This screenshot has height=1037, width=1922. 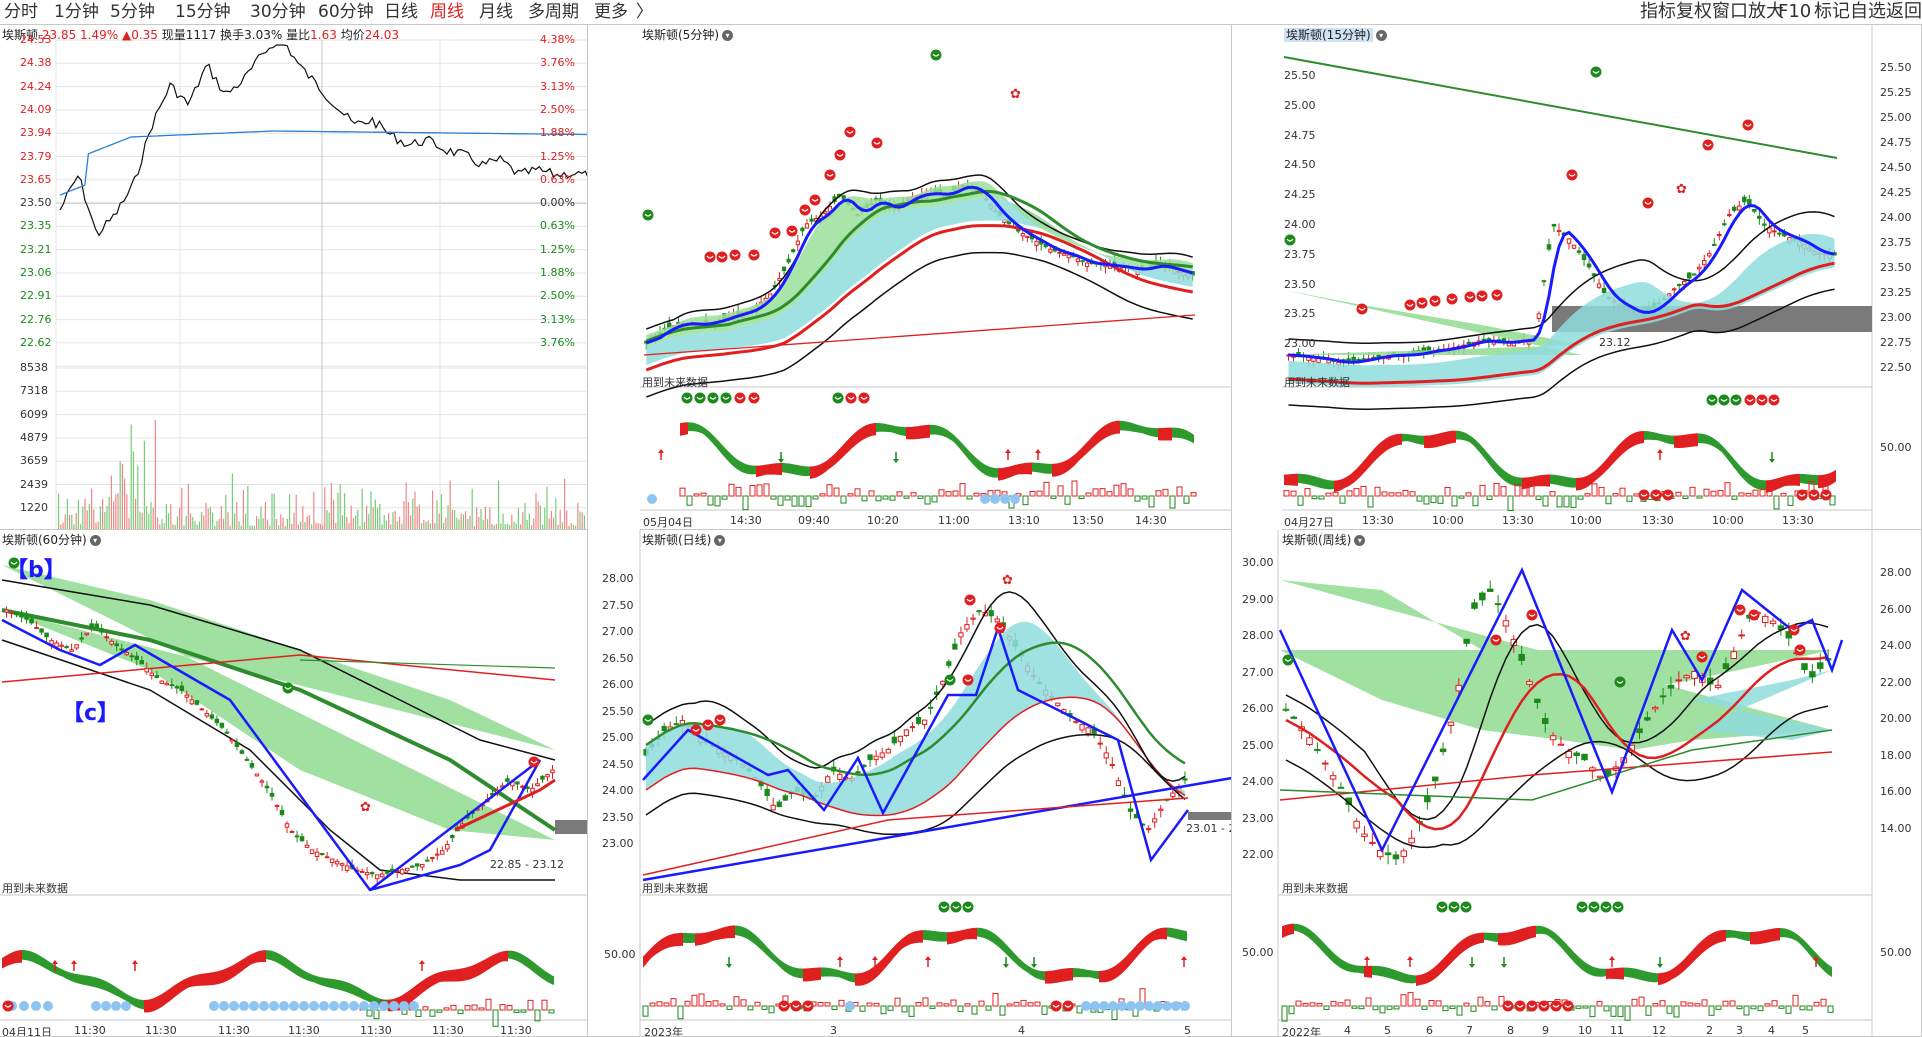 I want to click on period-tab: 周线, so click(x=447, y=12).